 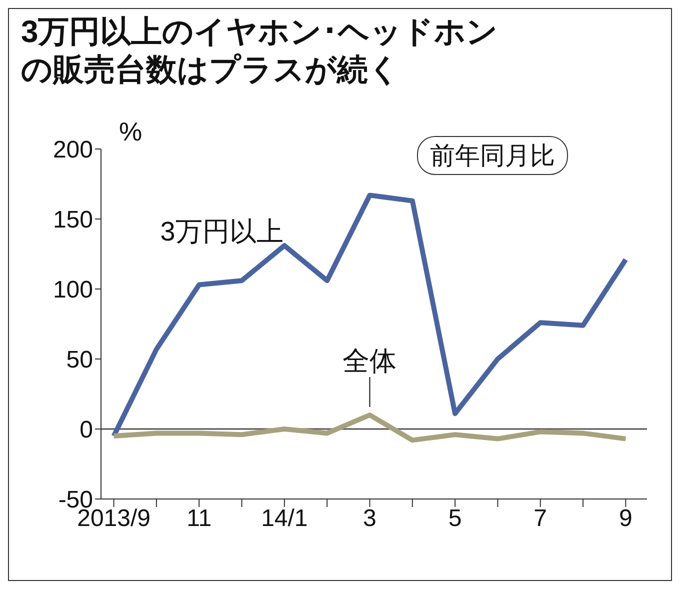 What do you see at coordinates (260, 51) in the screenshot?
I see `chart-title: 3万円以上のイヤホン･ヘッドホンの販売台数はプラスが続く` at bounding box center [260, 51].